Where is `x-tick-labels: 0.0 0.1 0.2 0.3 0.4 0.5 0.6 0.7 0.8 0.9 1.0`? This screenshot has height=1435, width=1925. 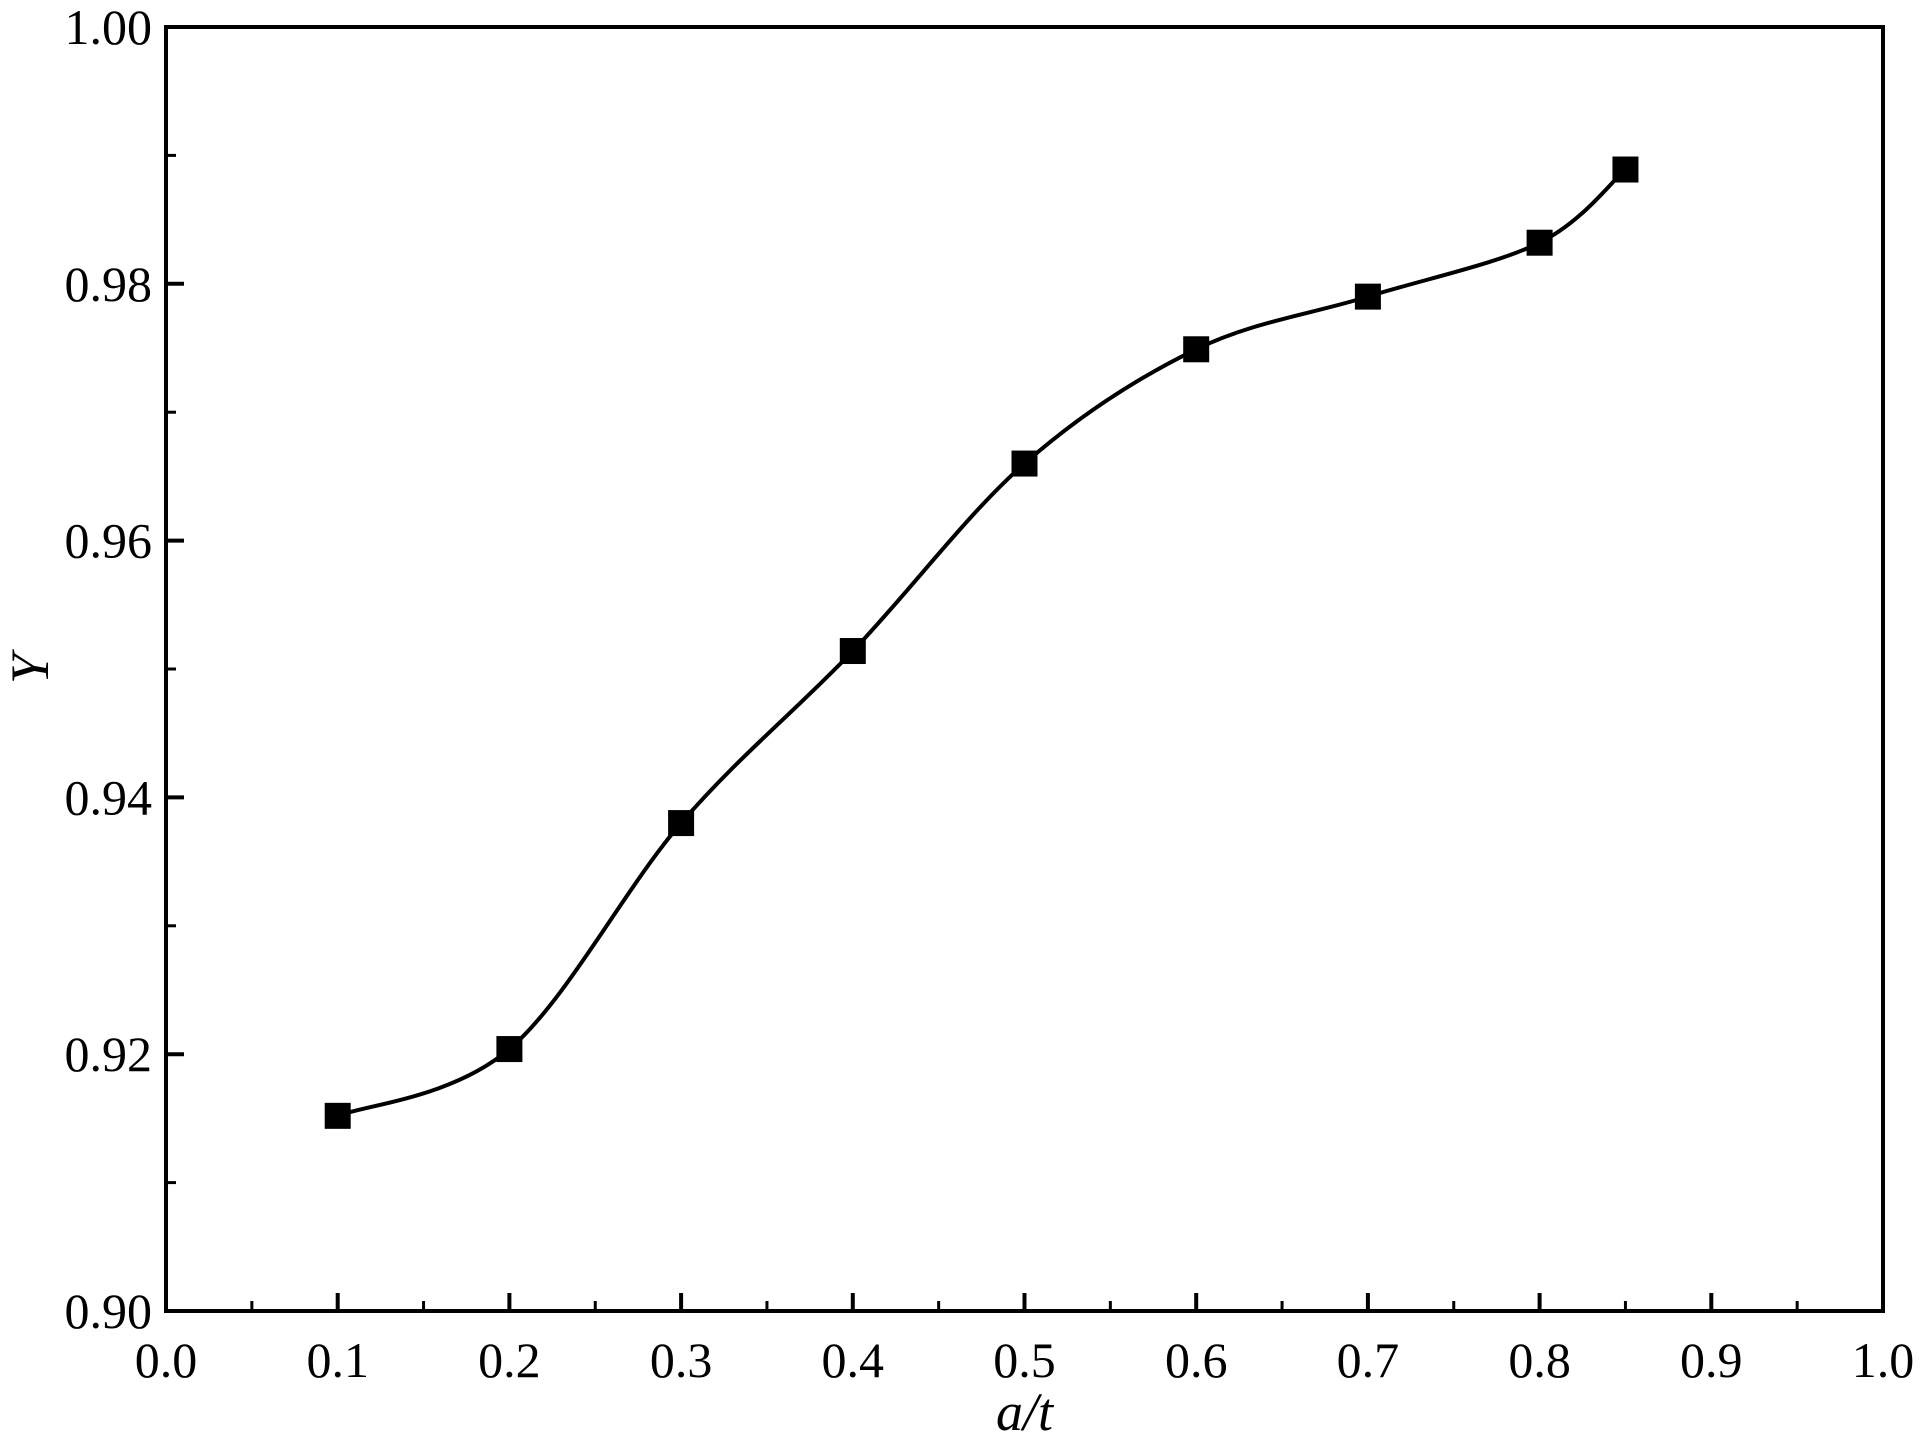
x-tick-labels: 0.0 0.1 0.2 0.3 0.4 0.5 0.6 0.7 0.8 0.9 1.0 is located at coordinates (1025, 1360).